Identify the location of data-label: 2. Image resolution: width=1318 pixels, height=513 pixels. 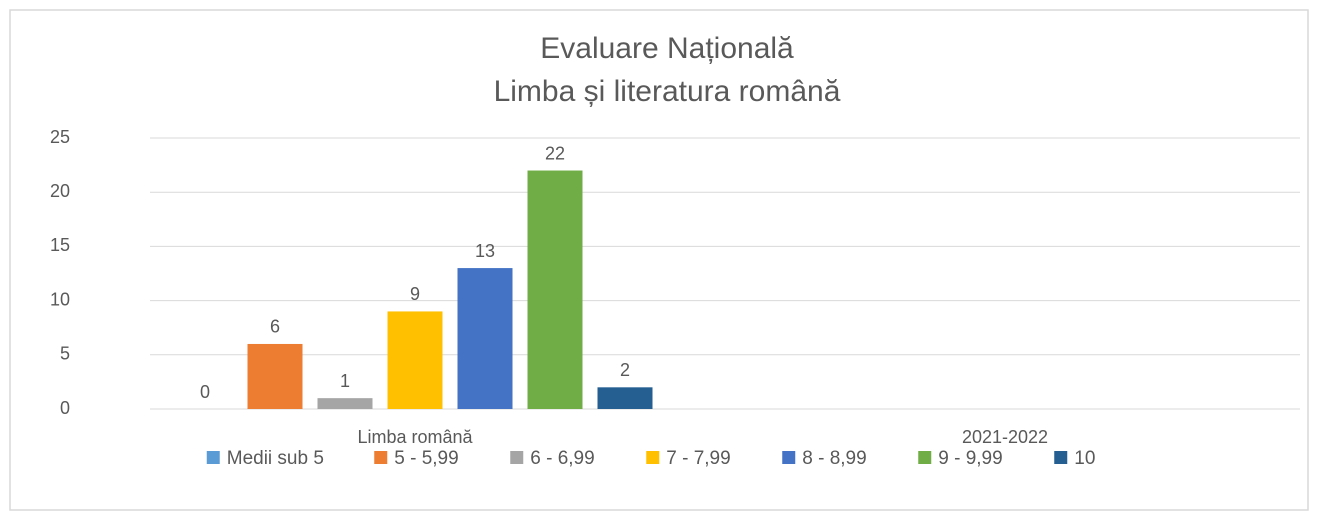
(625, 370).